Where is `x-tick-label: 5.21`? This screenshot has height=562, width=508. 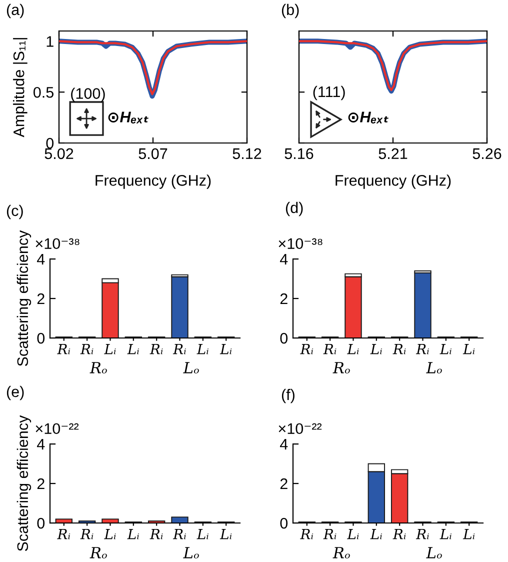 x-tick-label: 5.21 is located at coordinates (393, 154).